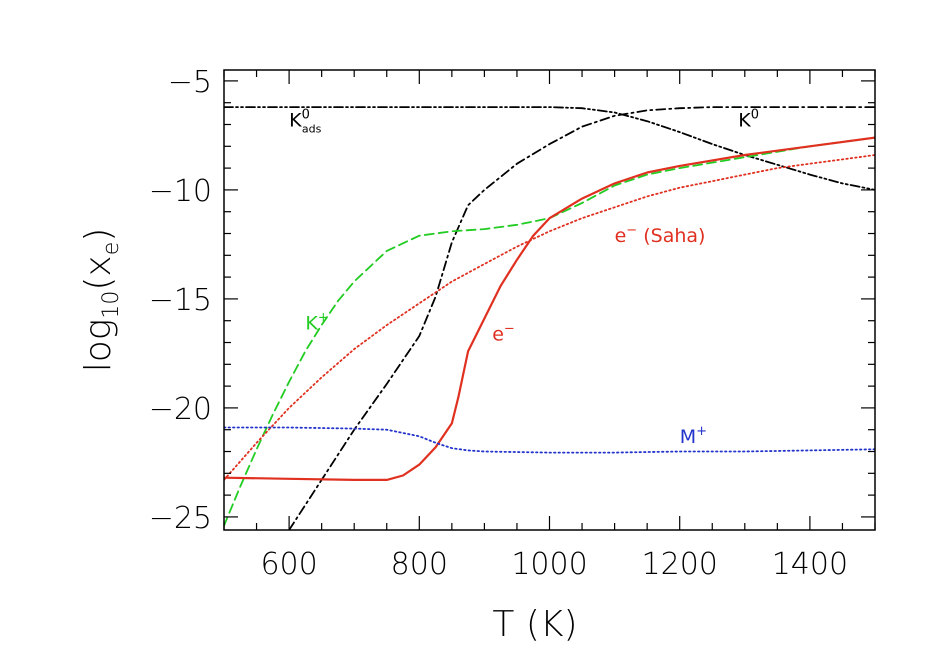 This screenshot has width=941, height=672. Describe the element at coordinates (680, 564) in the screenshot. I see `x-tick-label: 1200` at that location.